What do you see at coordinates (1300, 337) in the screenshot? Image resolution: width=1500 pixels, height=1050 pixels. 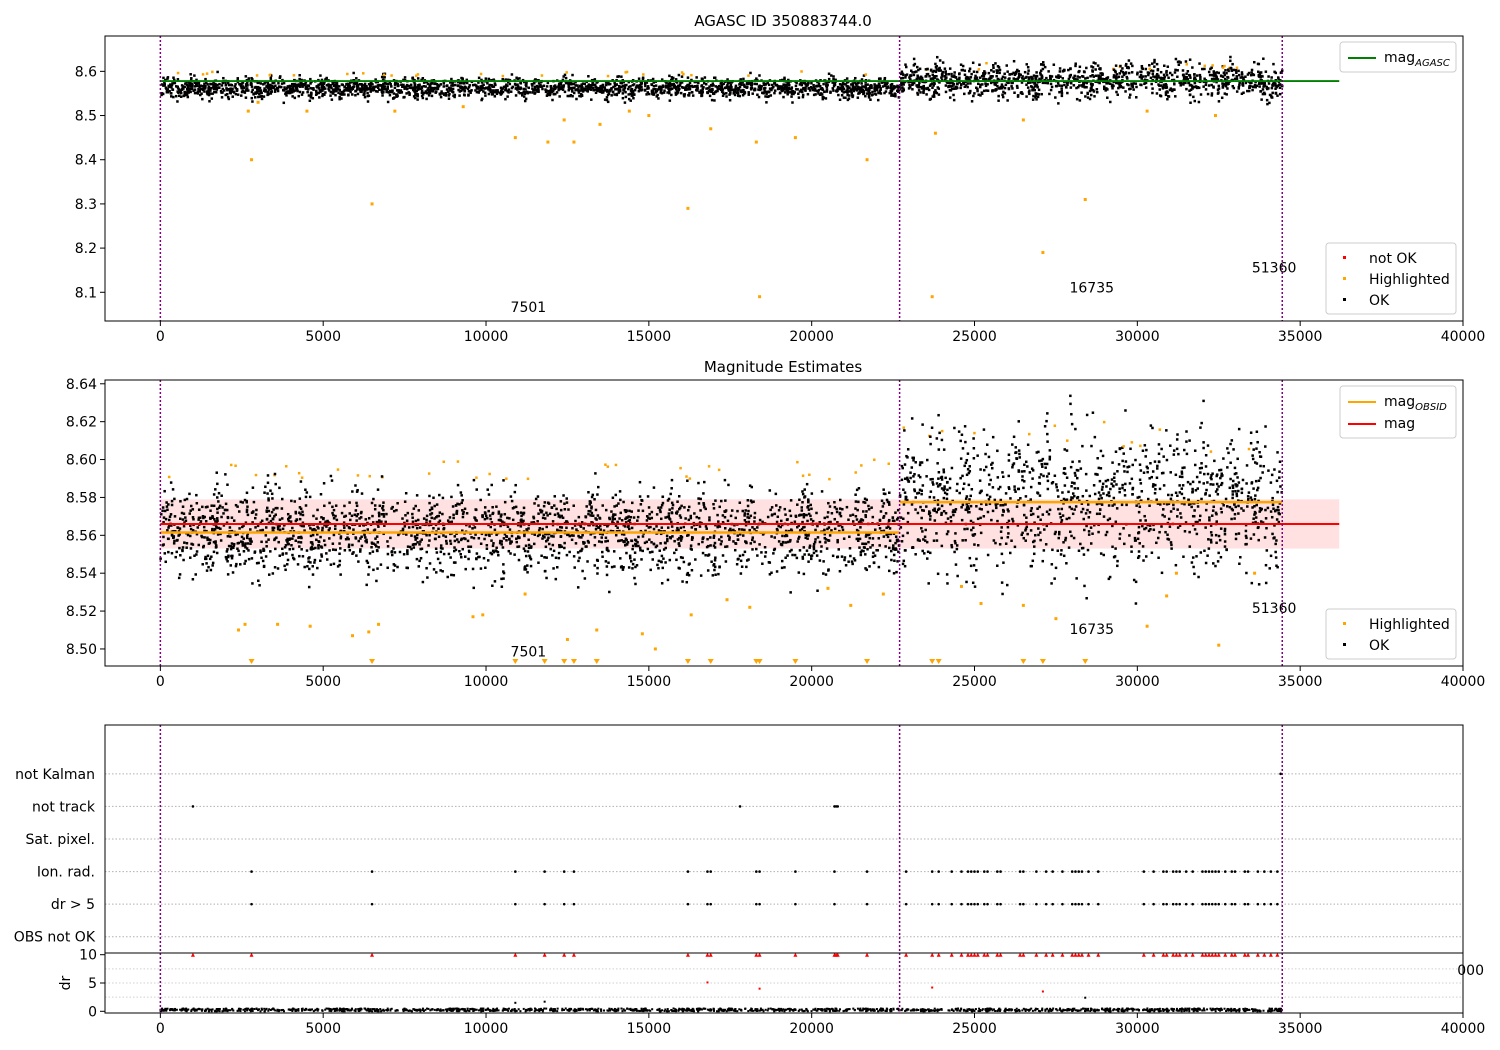 I see `agasc-x-tick-label: 35000` at bounding box center [1300, 337].